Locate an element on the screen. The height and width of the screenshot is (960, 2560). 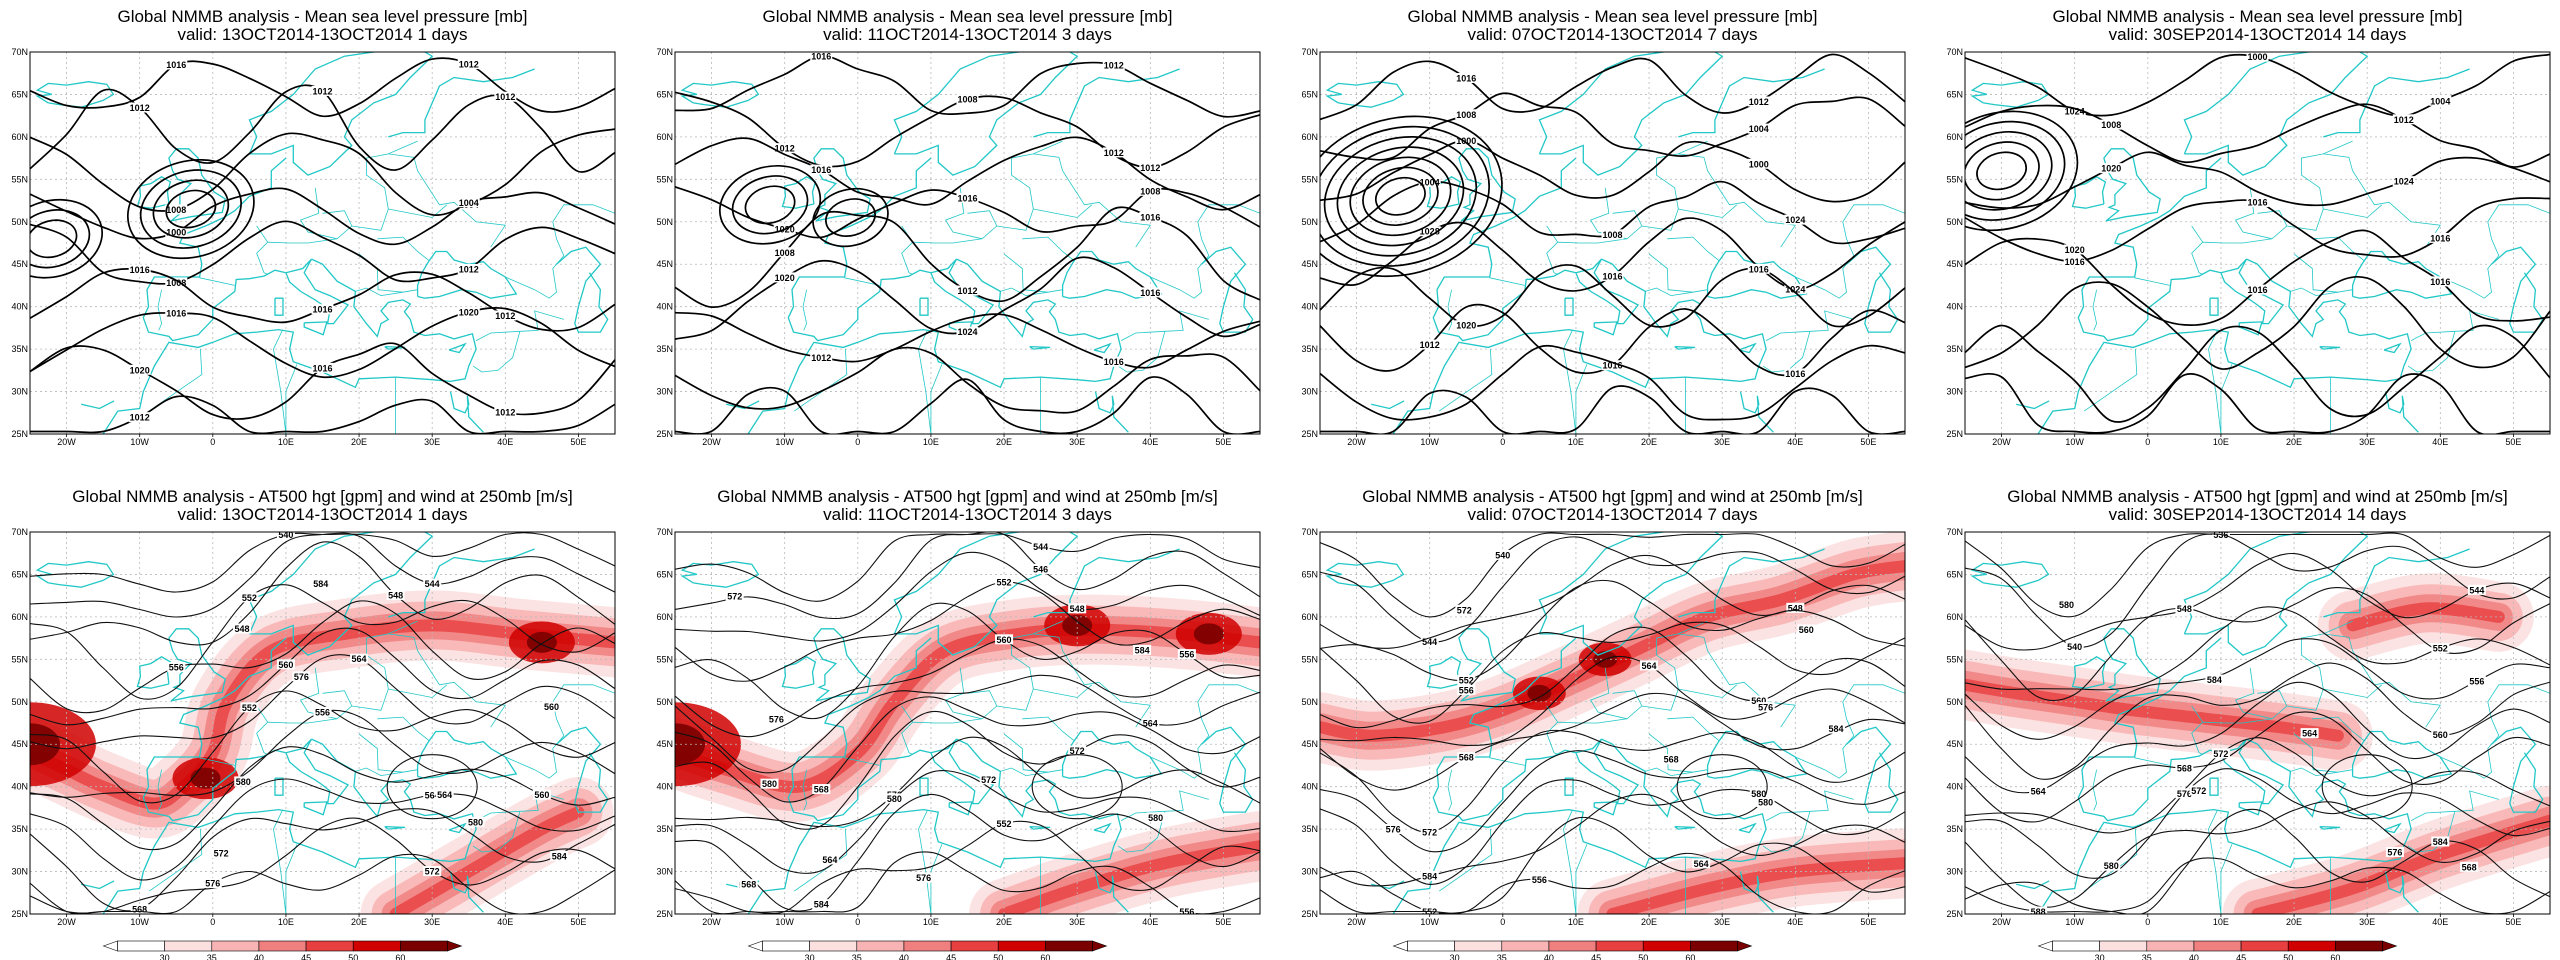
lat-tick-label: 35N is located at coordinates (664, 349).